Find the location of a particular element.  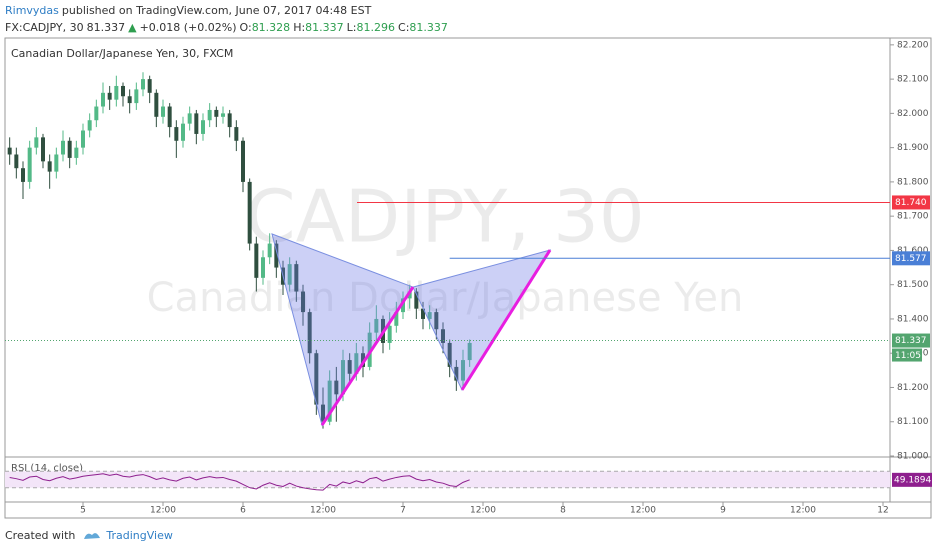

y-tick-label: 81.100 is located at coordinates (913, 422).